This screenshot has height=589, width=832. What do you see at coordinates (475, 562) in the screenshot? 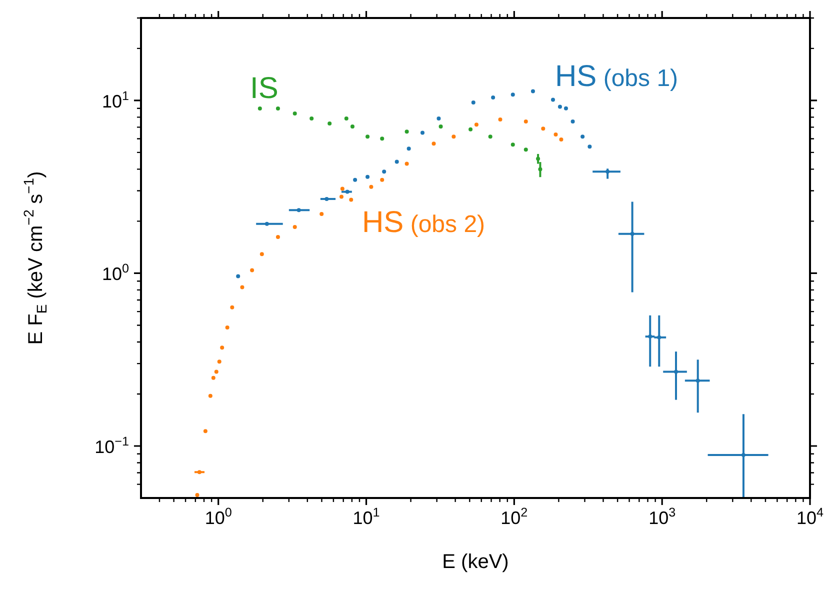
I see `x-axis-title: E (keV)` at bounding box center [475, 562].